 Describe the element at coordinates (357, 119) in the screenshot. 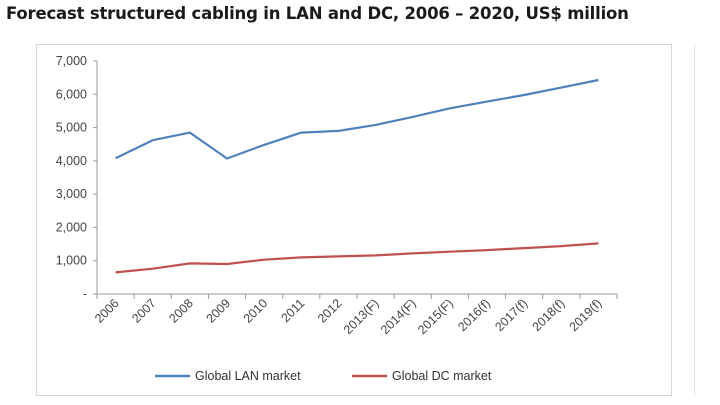

I see `series-line-lan` at that location.